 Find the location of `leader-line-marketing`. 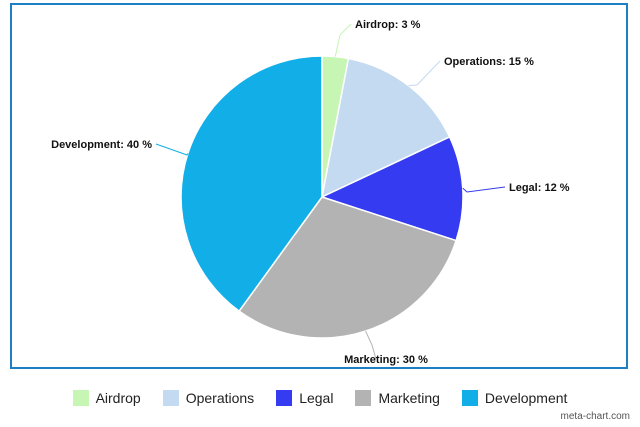

leader-line-marketing is located at coordinates (371, 345).